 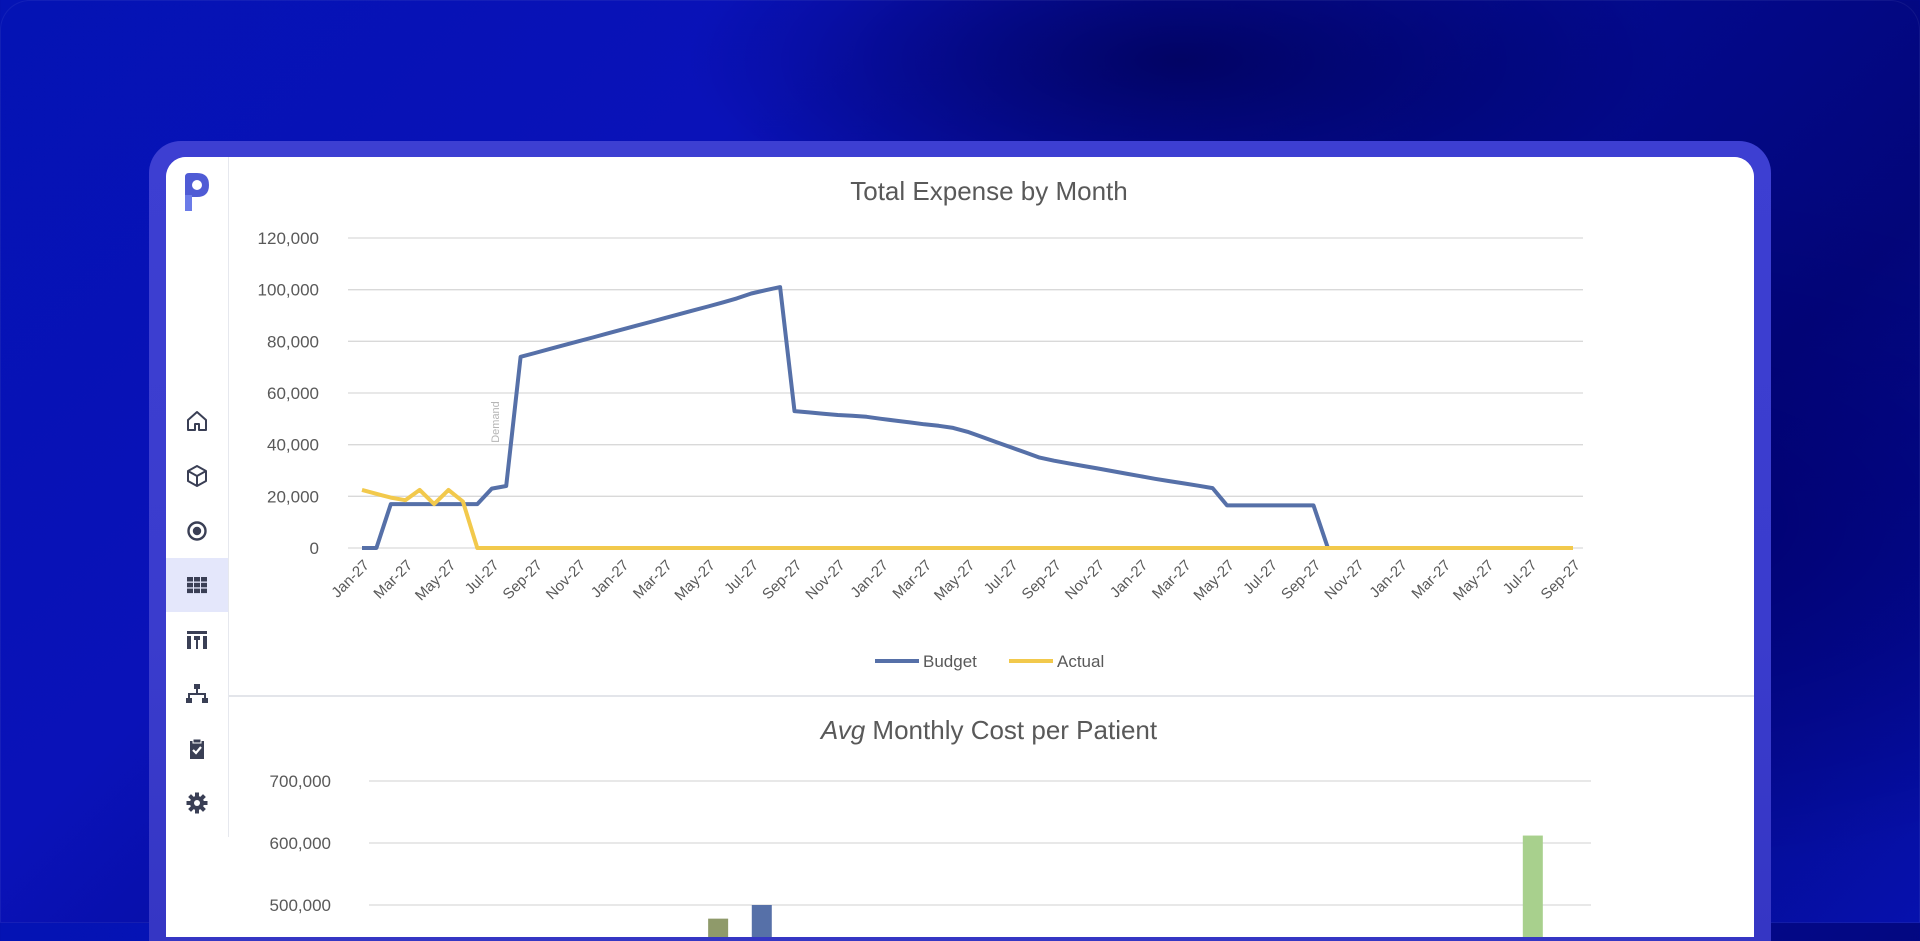 What do you see at coordinates (496, 422) in the screenshot?
I see `chart-annotation: Demand` at bounding box center [496, 422].